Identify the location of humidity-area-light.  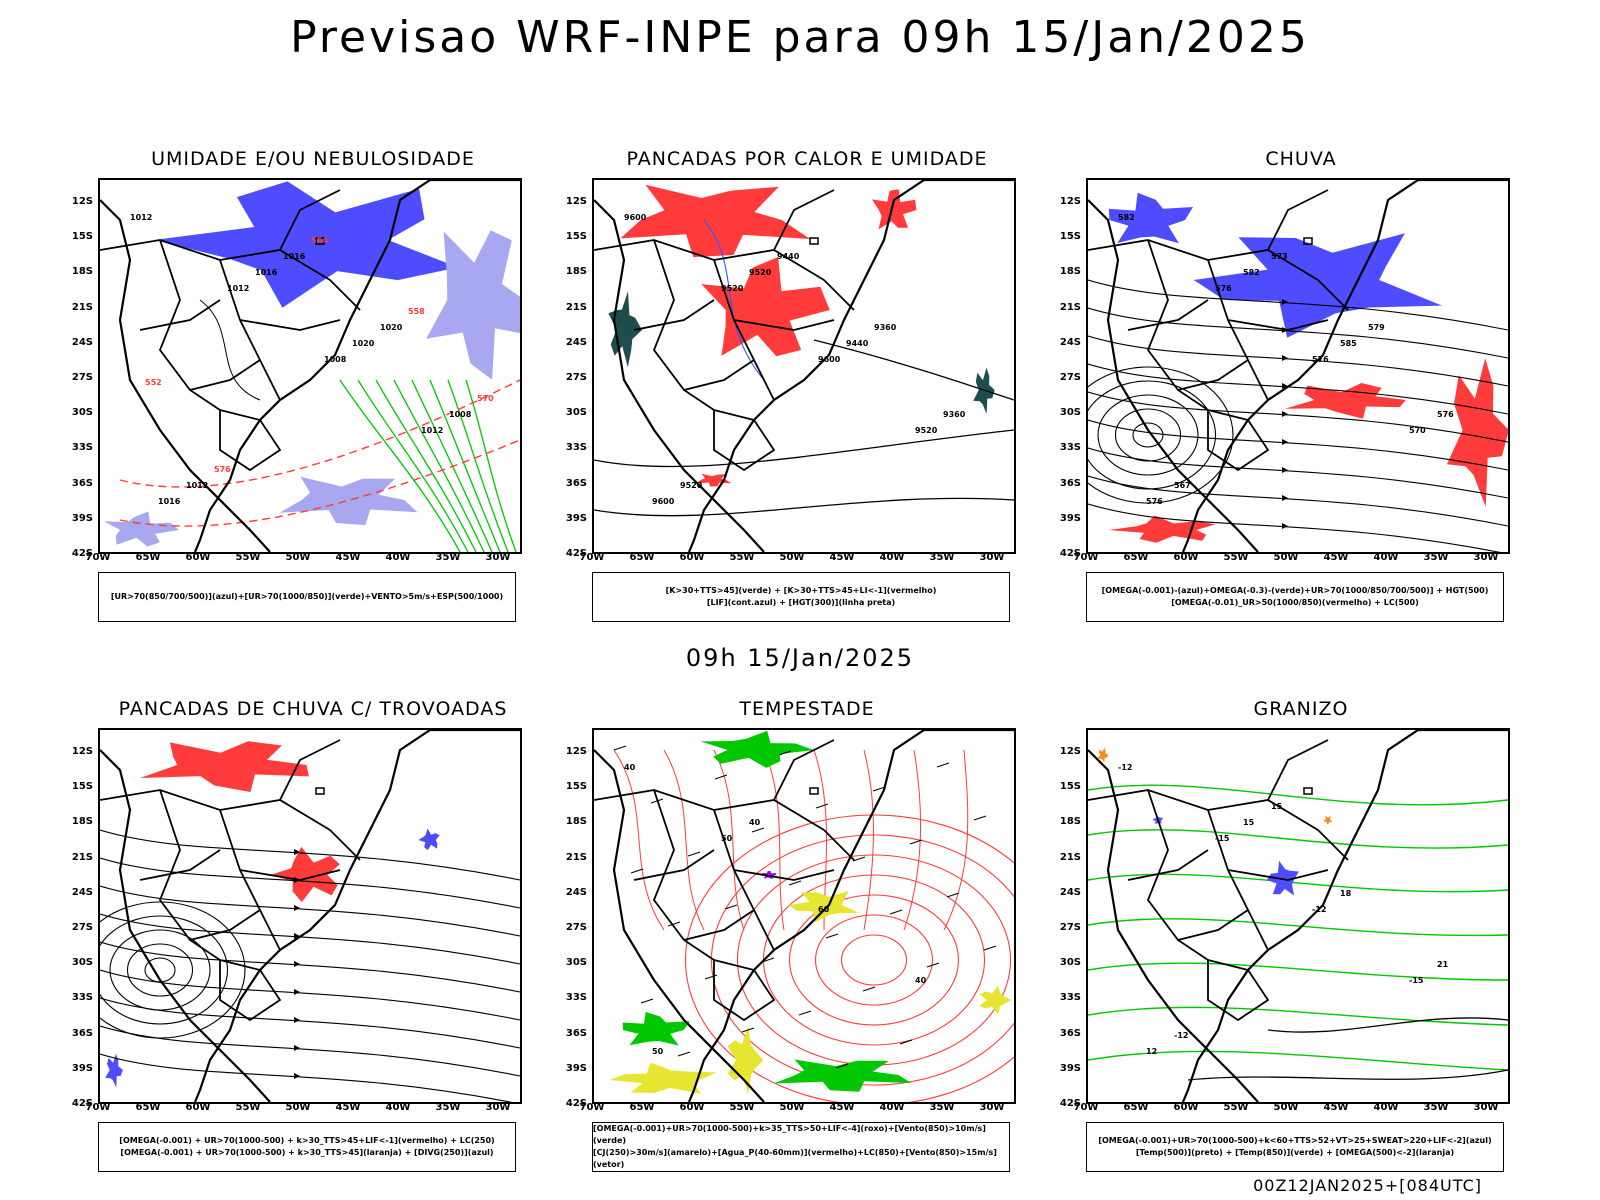
(473, 305).